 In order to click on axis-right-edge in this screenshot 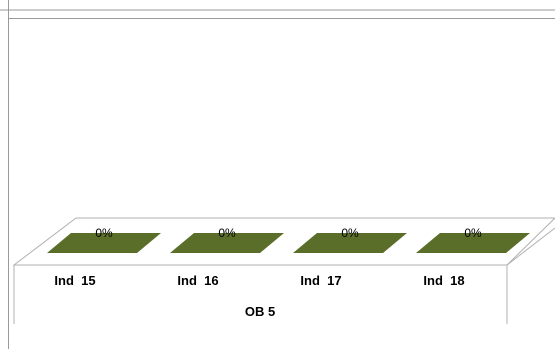, I will do `click(530, 246)`.